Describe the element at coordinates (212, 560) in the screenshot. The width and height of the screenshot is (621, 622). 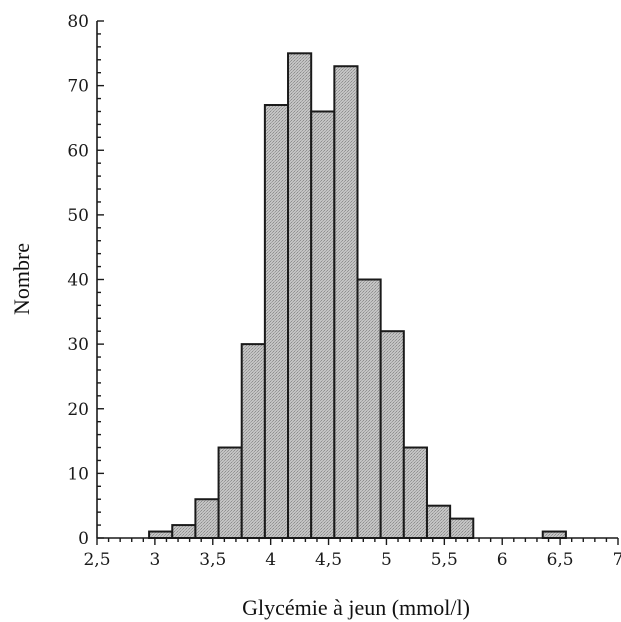
I see `x-tick-label: 3,5` at that location.